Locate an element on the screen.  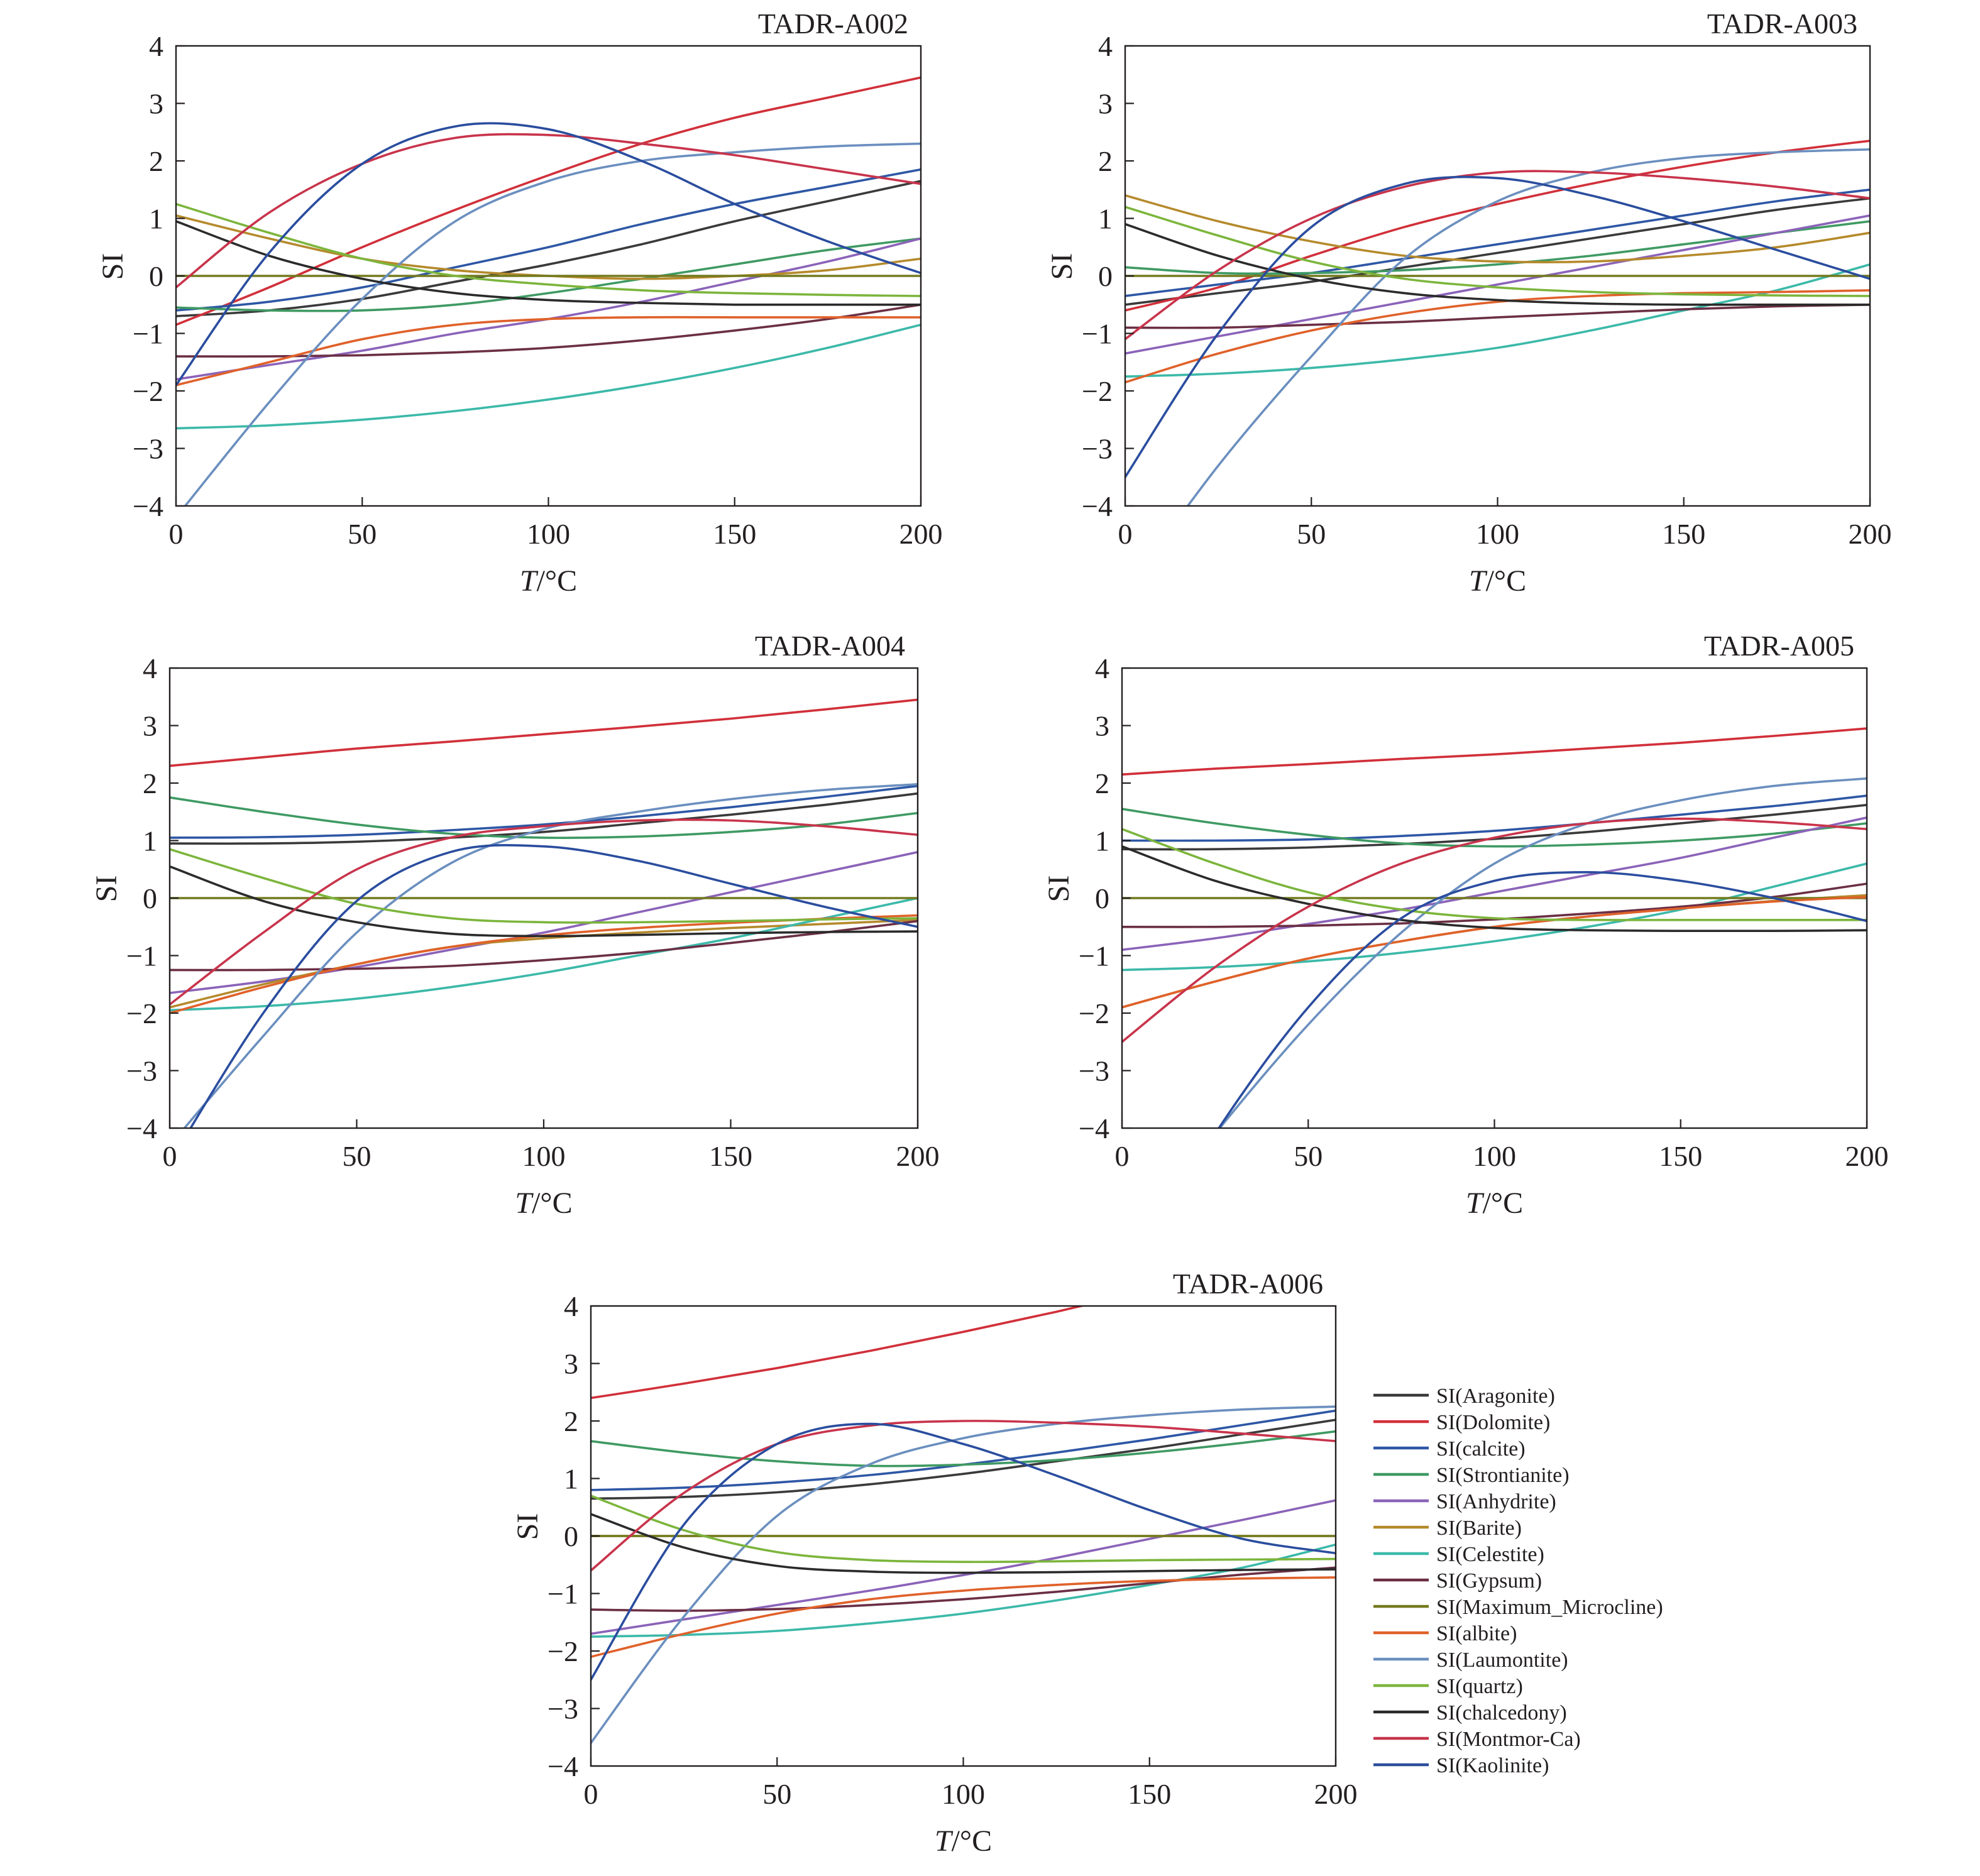
y-tick-label: −1 is located at coordinates (141, 956).